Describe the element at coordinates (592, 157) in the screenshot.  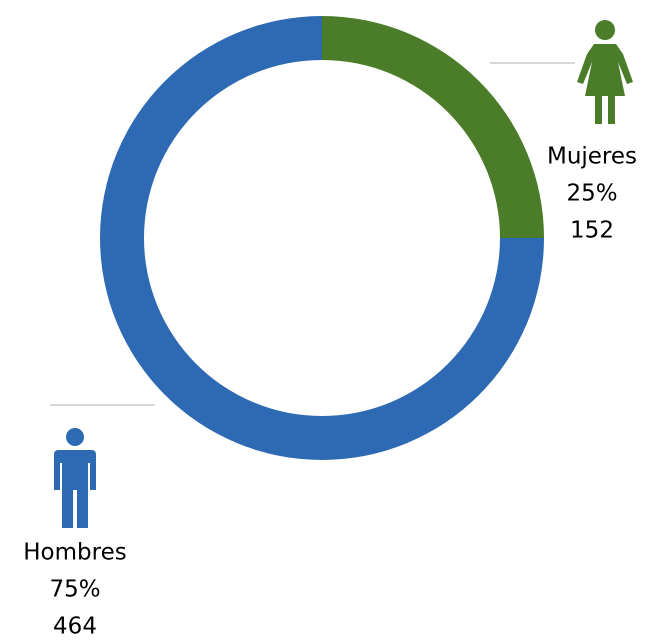
I see `category-label: Mujeres` at that location.